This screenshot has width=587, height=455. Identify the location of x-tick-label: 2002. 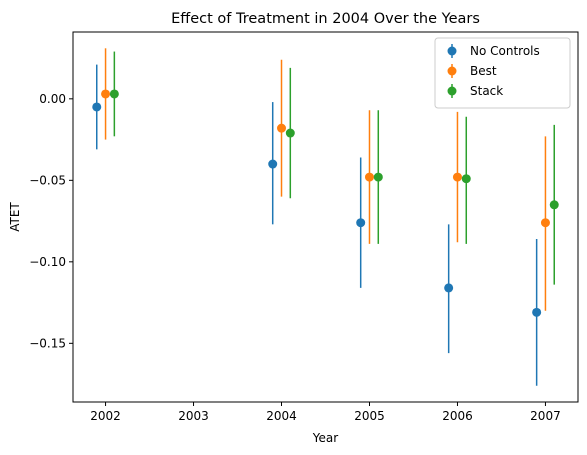
(105, 416).